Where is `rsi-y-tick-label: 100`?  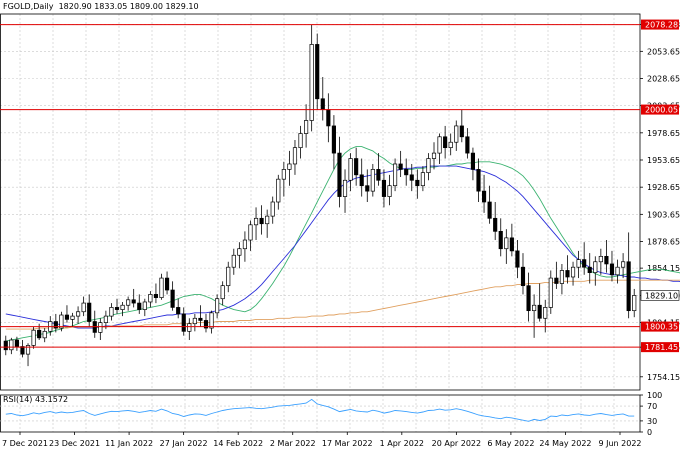 rsi-y-tick-label: 100 is located at coordinates (654, 395).